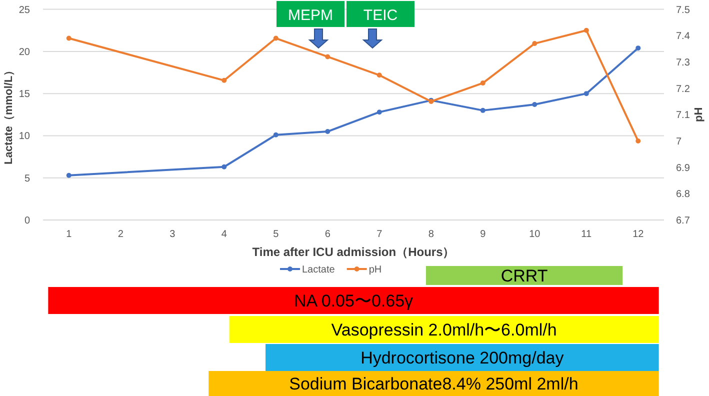 Image resolution: width=709 pixels, height=396 pixels. I want to click on bar: Vasopressin 2.0ml/h〜6.0ml/h, so click(444, 329).